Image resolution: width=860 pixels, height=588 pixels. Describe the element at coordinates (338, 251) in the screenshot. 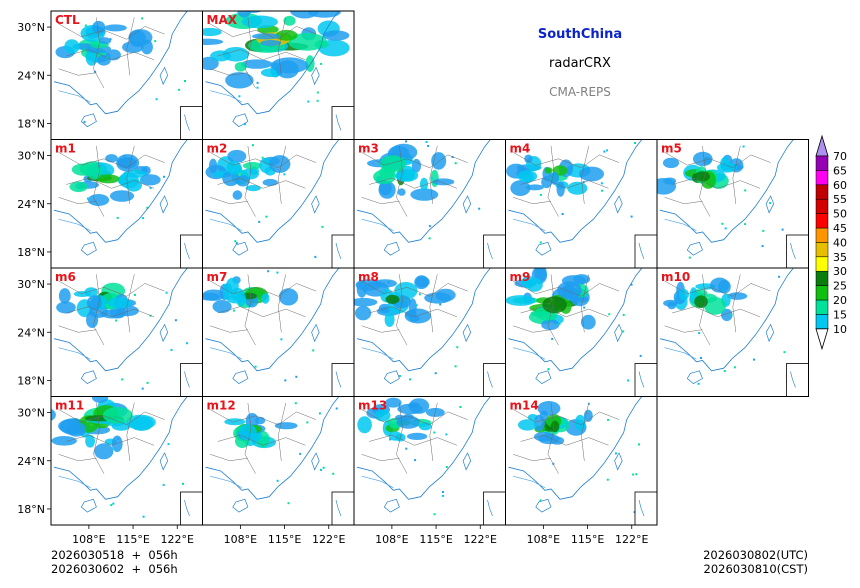

I see `inset-coastline` at that location.